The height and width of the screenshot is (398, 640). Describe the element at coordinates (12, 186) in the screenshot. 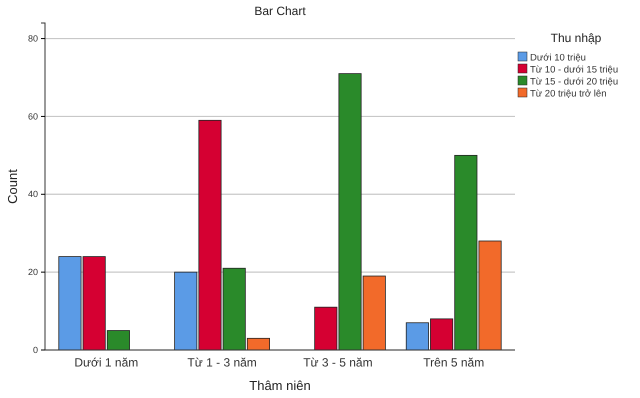

I see `y-axis-title: Count` at that location.